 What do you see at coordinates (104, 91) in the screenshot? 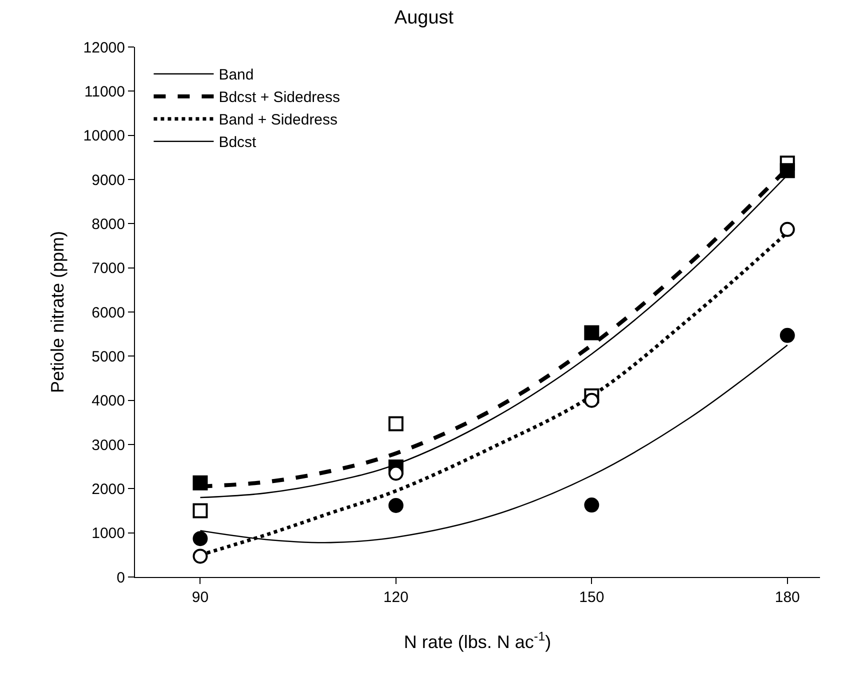
I see `y-tick-label: 11000` at bounding box center [104, 91].